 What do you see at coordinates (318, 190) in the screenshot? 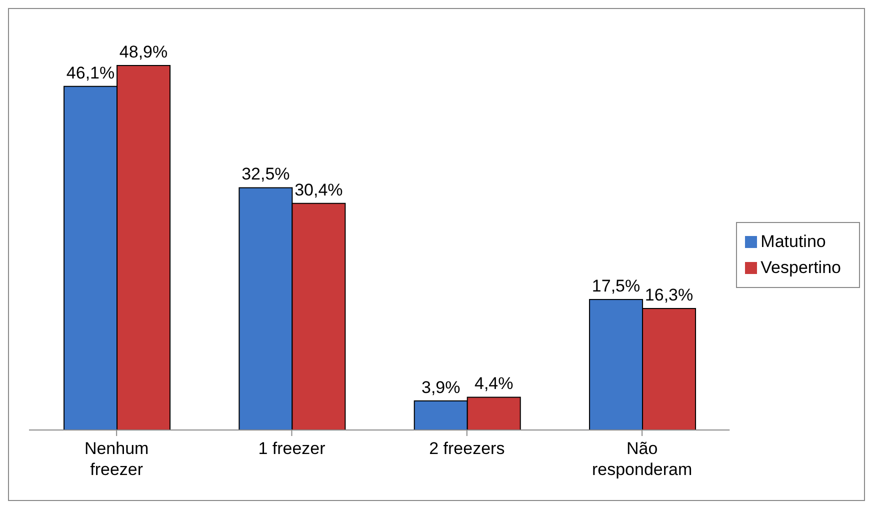
I see `data-label: 30,4%` at bounding box center [318, 190].